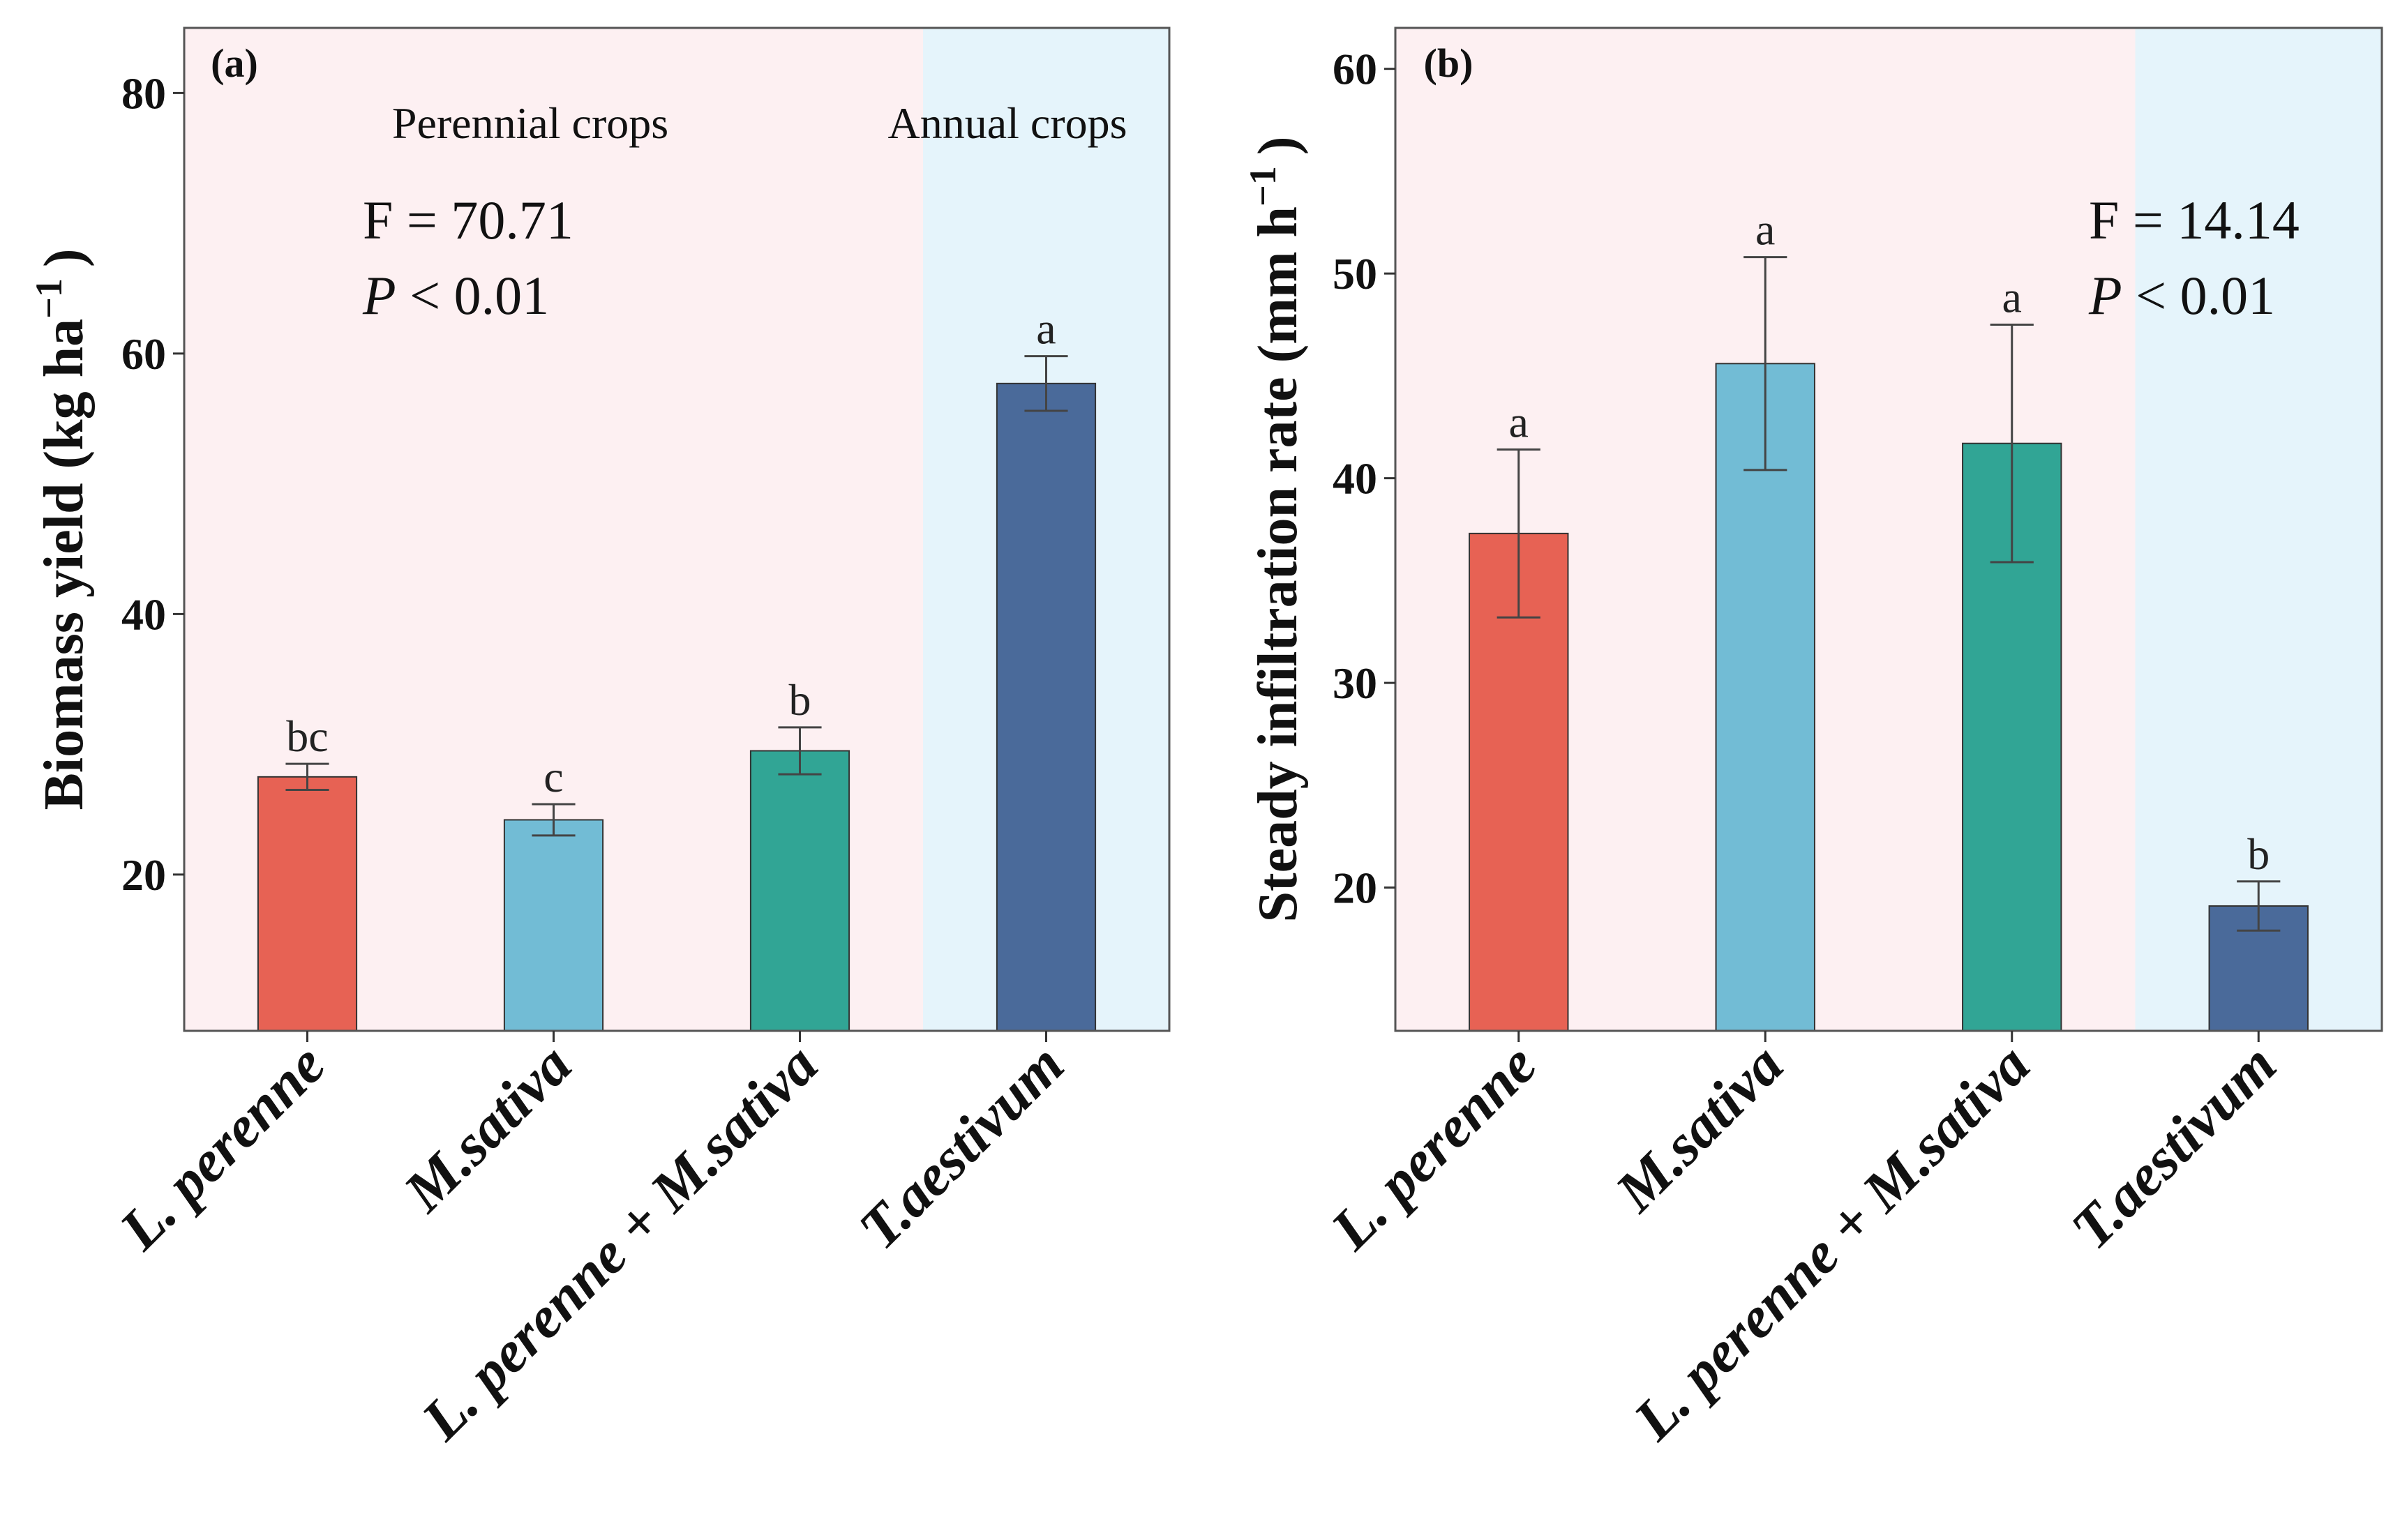  What do you see at coordinates (2258, 854) in the screenshot?
I see `significance-letter-4: b` at bounding box center [2258, 854].